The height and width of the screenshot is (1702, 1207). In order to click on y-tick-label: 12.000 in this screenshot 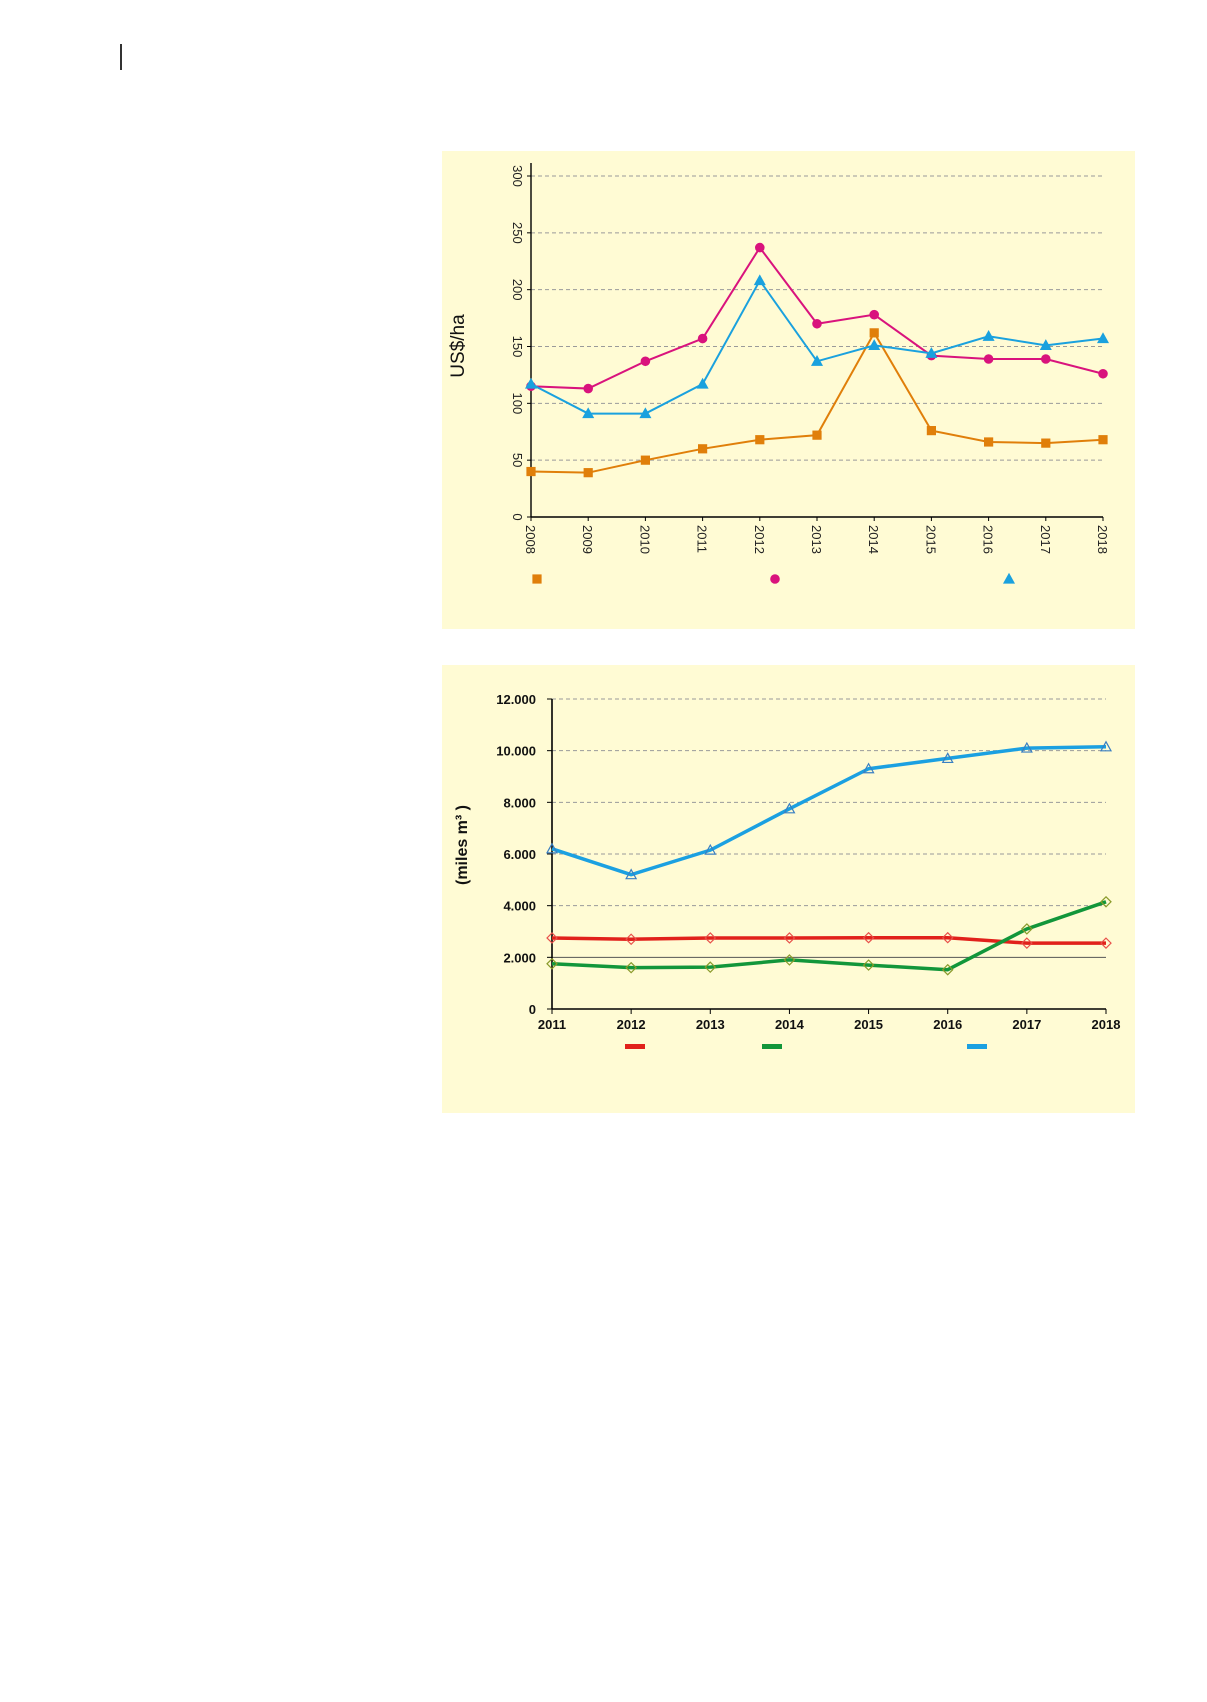, I will do `click(516, 699)`.